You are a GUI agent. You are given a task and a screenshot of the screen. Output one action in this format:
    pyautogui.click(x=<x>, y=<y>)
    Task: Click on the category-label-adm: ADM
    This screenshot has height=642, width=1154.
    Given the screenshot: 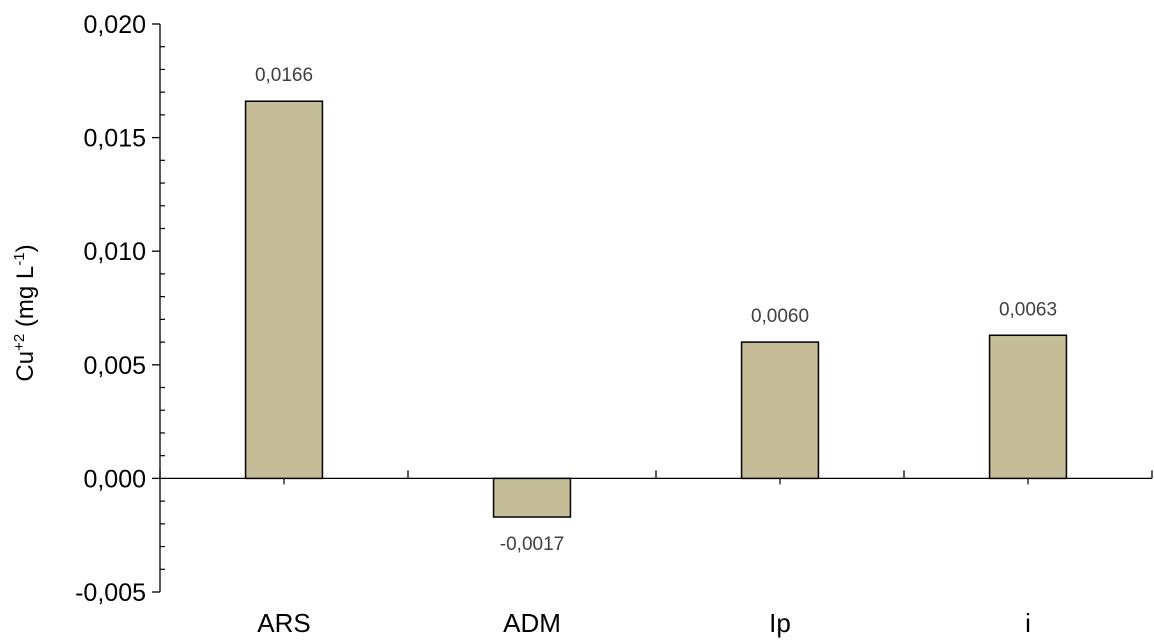 What is the action you would take?
    pyautogui.click(x=532, y=623)
    